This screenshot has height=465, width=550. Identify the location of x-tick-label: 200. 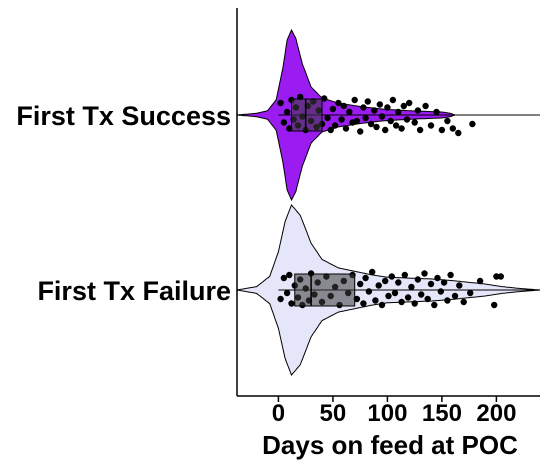
(496, 413).